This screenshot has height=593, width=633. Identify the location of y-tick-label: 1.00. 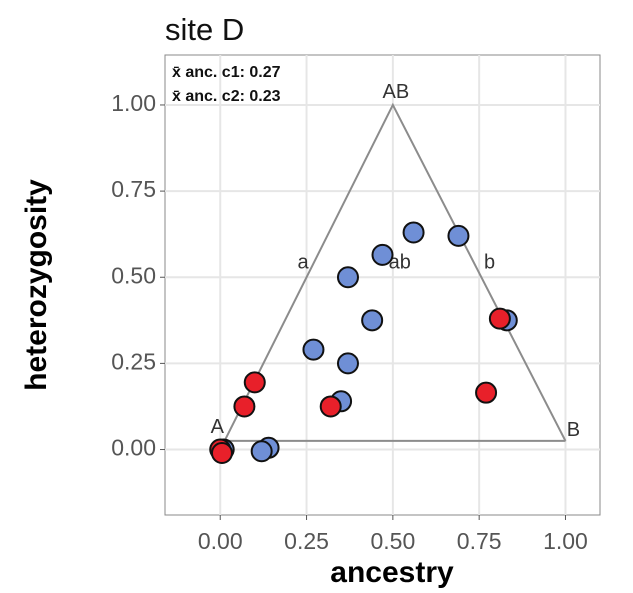
(133, 103).